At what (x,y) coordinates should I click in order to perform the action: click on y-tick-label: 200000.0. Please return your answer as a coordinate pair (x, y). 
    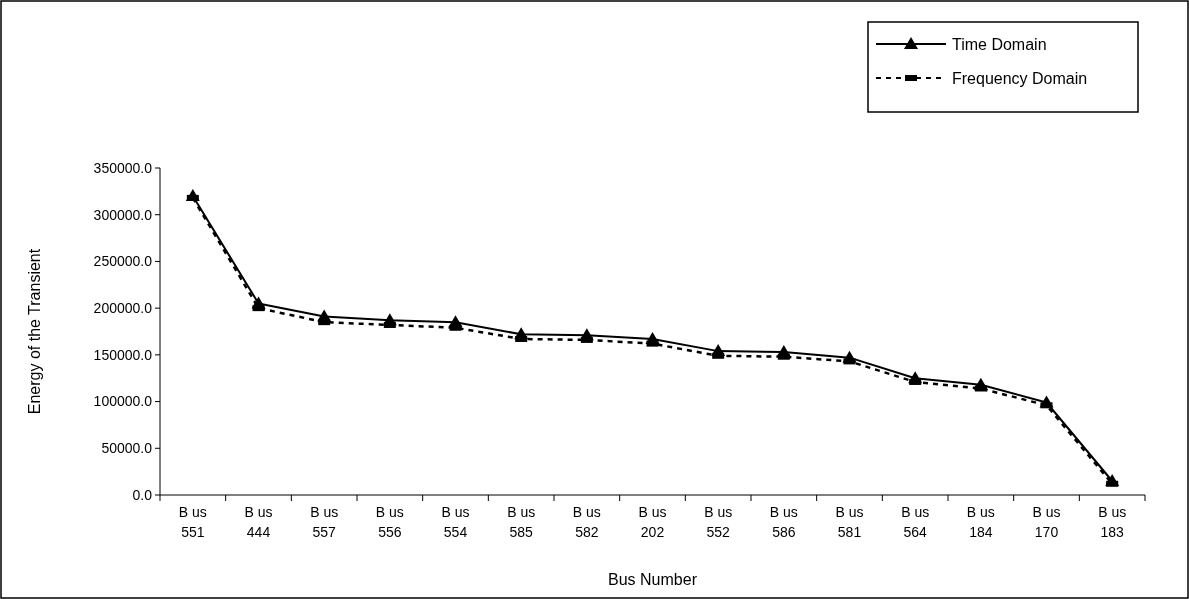
    Looking at the image, I should click on (123, 308).